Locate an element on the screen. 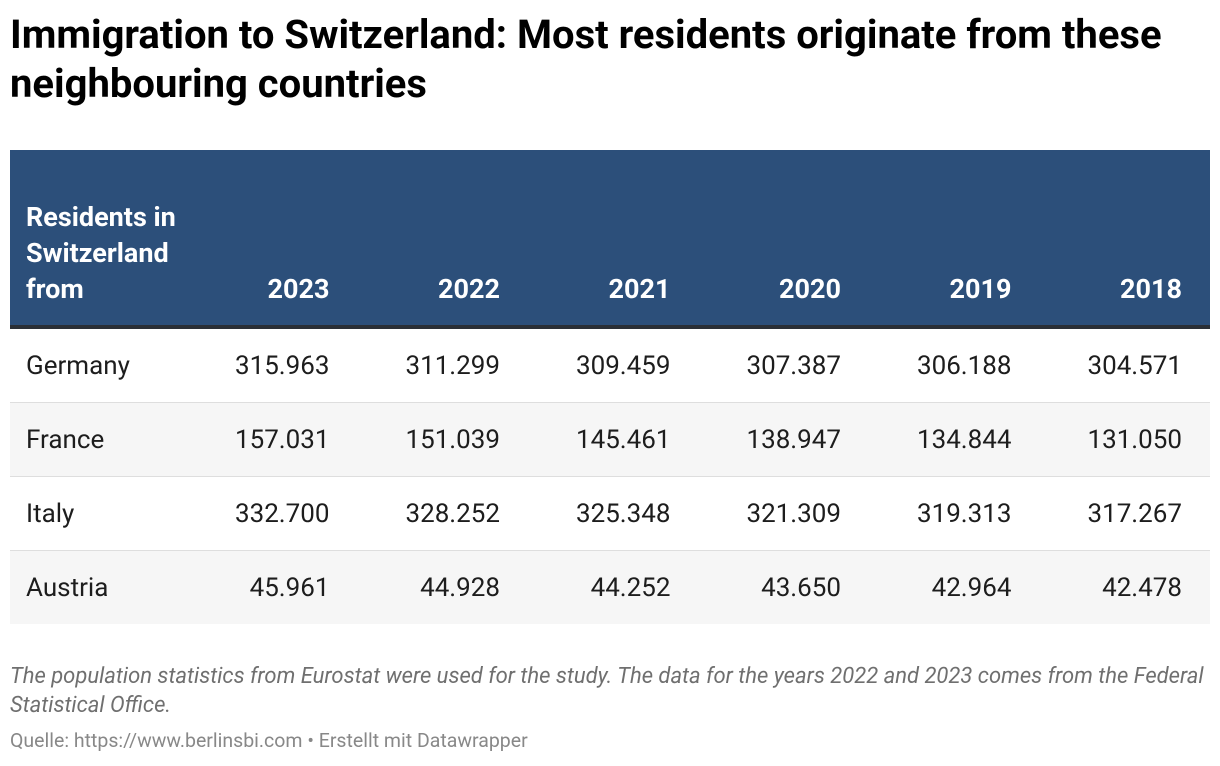 This screenshot has width=1220, height=766. cell: 328.252 is located at coordinates (442, 513).